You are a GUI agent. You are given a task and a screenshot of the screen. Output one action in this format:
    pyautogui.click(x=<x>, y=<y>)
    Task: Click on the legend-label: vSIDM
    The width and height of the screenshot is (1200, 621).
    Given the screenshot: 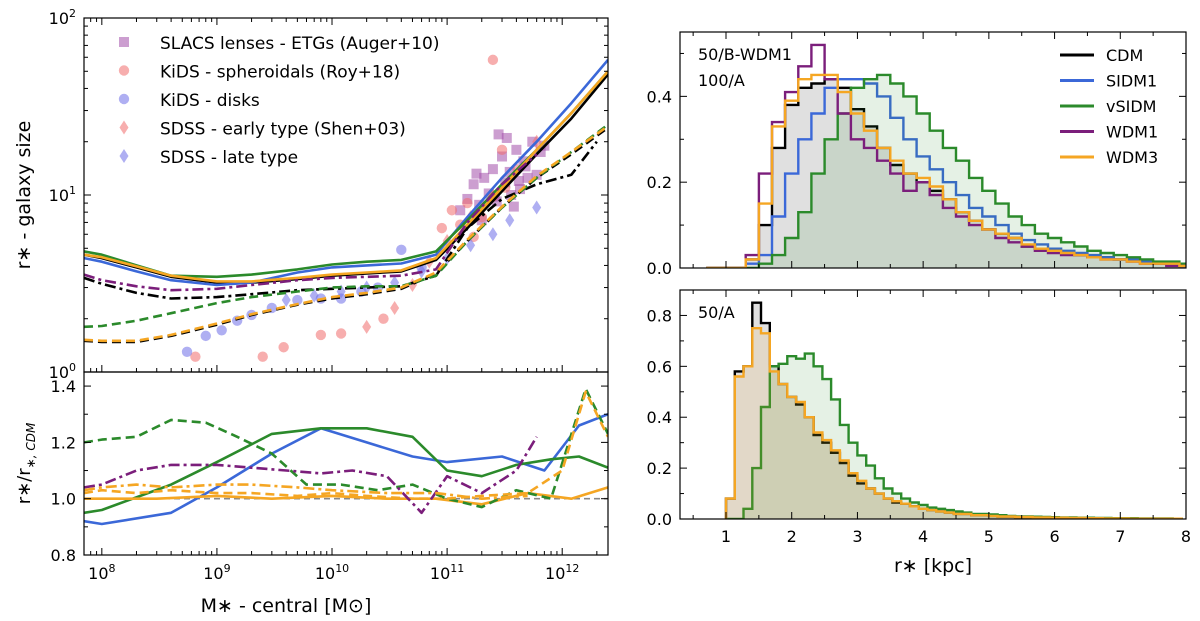 What is the action you would take?
    pyautogui.click(x=1131, y=106)
    